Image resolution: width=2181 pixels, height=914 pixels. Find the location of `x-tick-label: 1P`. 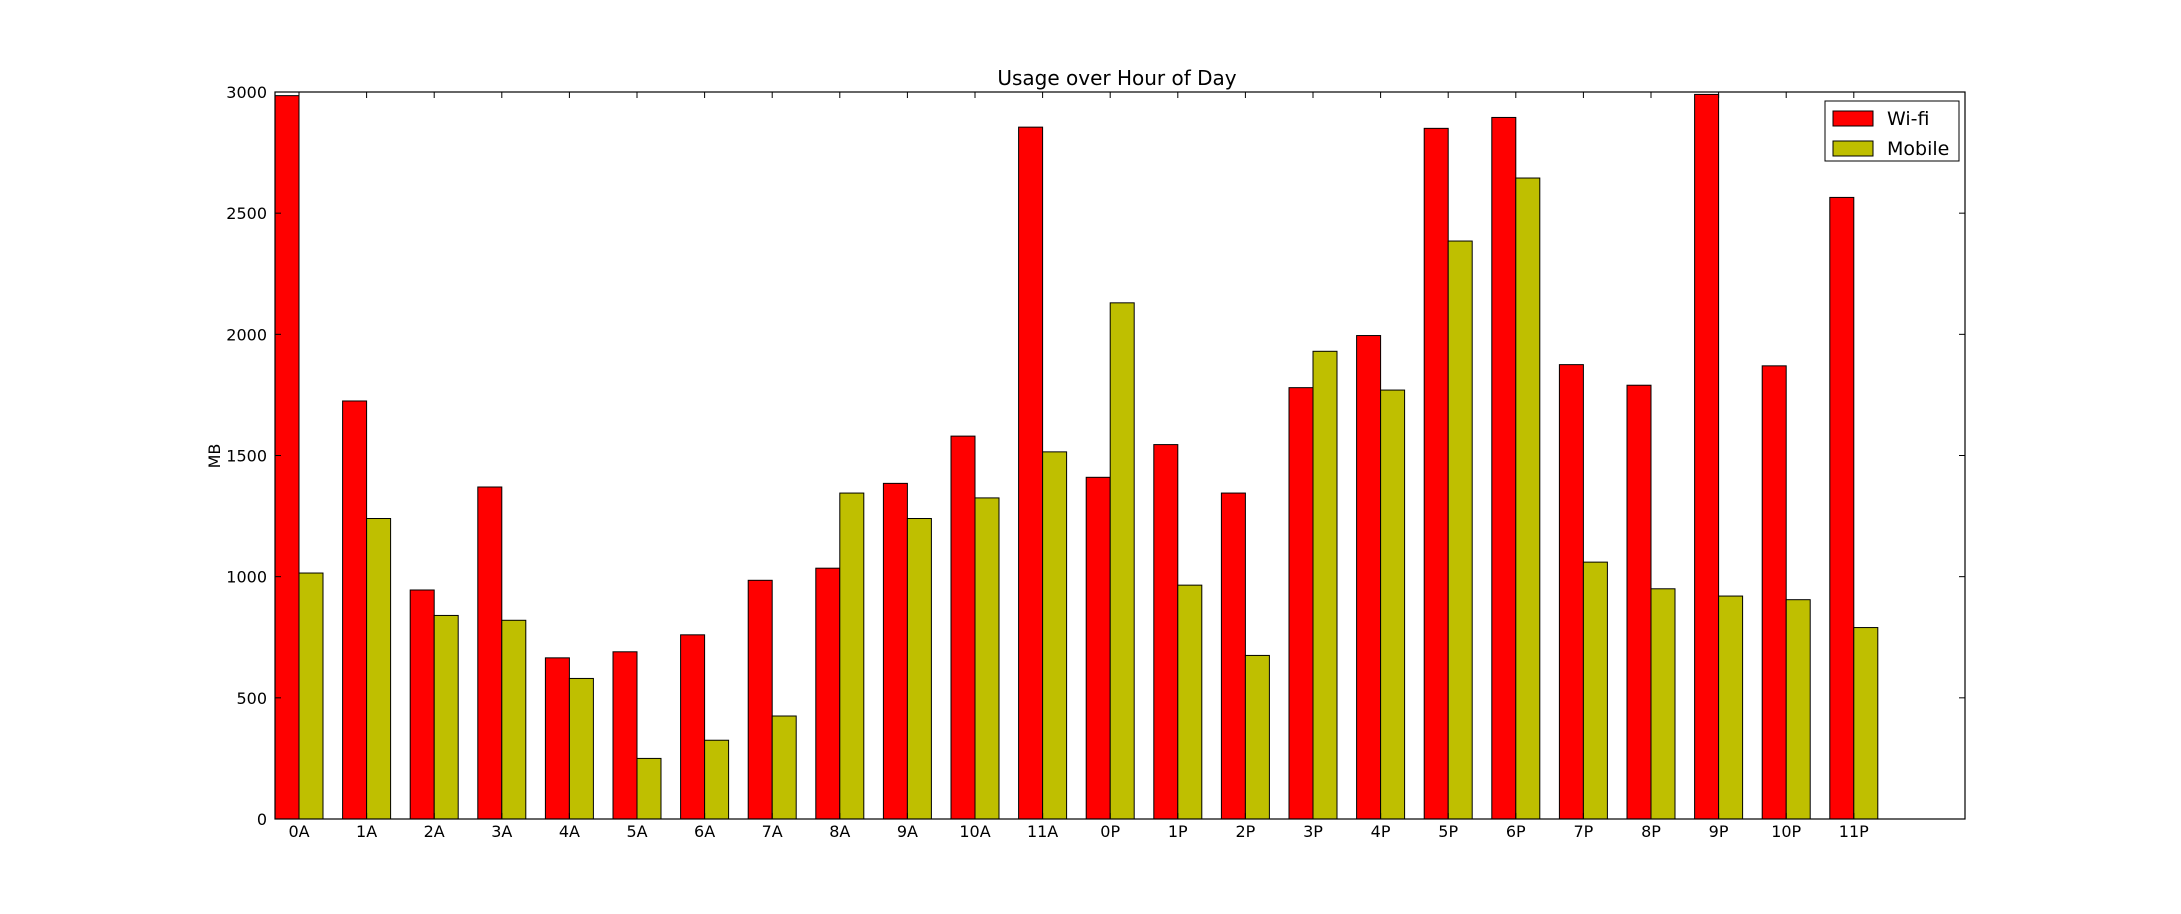

x-tick-label: 1P is located at coordinates (1178, 831).